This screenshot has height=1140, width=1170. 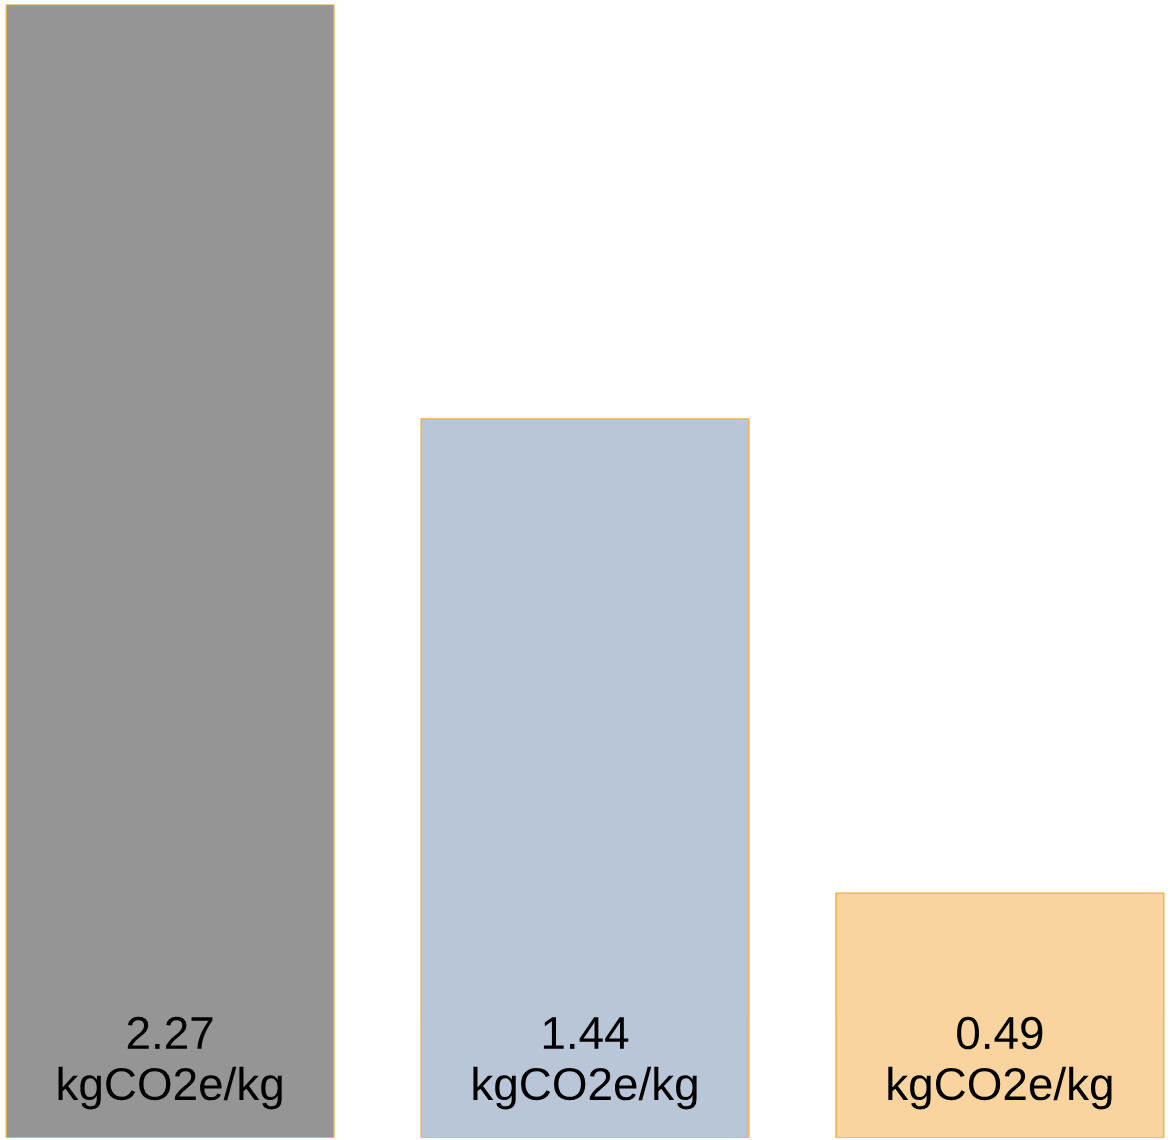 What do you see at coordinates (1000, 1063) in the screenshot?
I see `data-label: 0.49 kgCO2e/kg` at bounding box center [1000, 1063].